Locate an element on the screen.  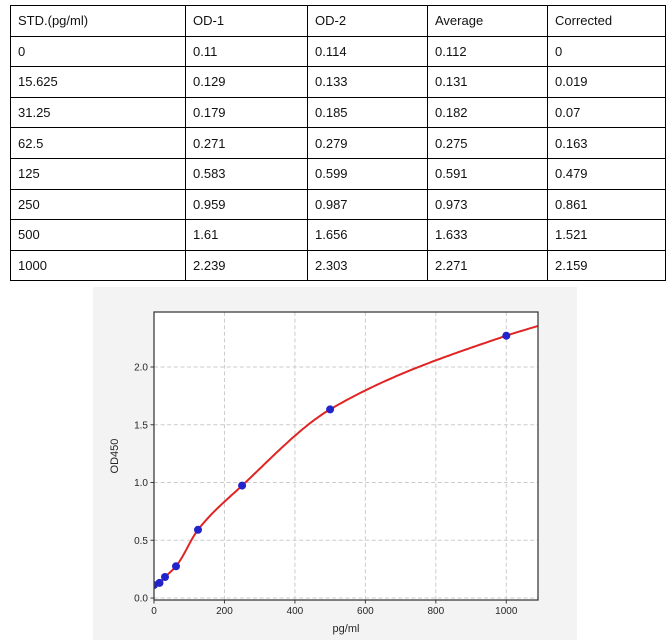
table-cell: 31.25 is located at coordinates (98, 112).